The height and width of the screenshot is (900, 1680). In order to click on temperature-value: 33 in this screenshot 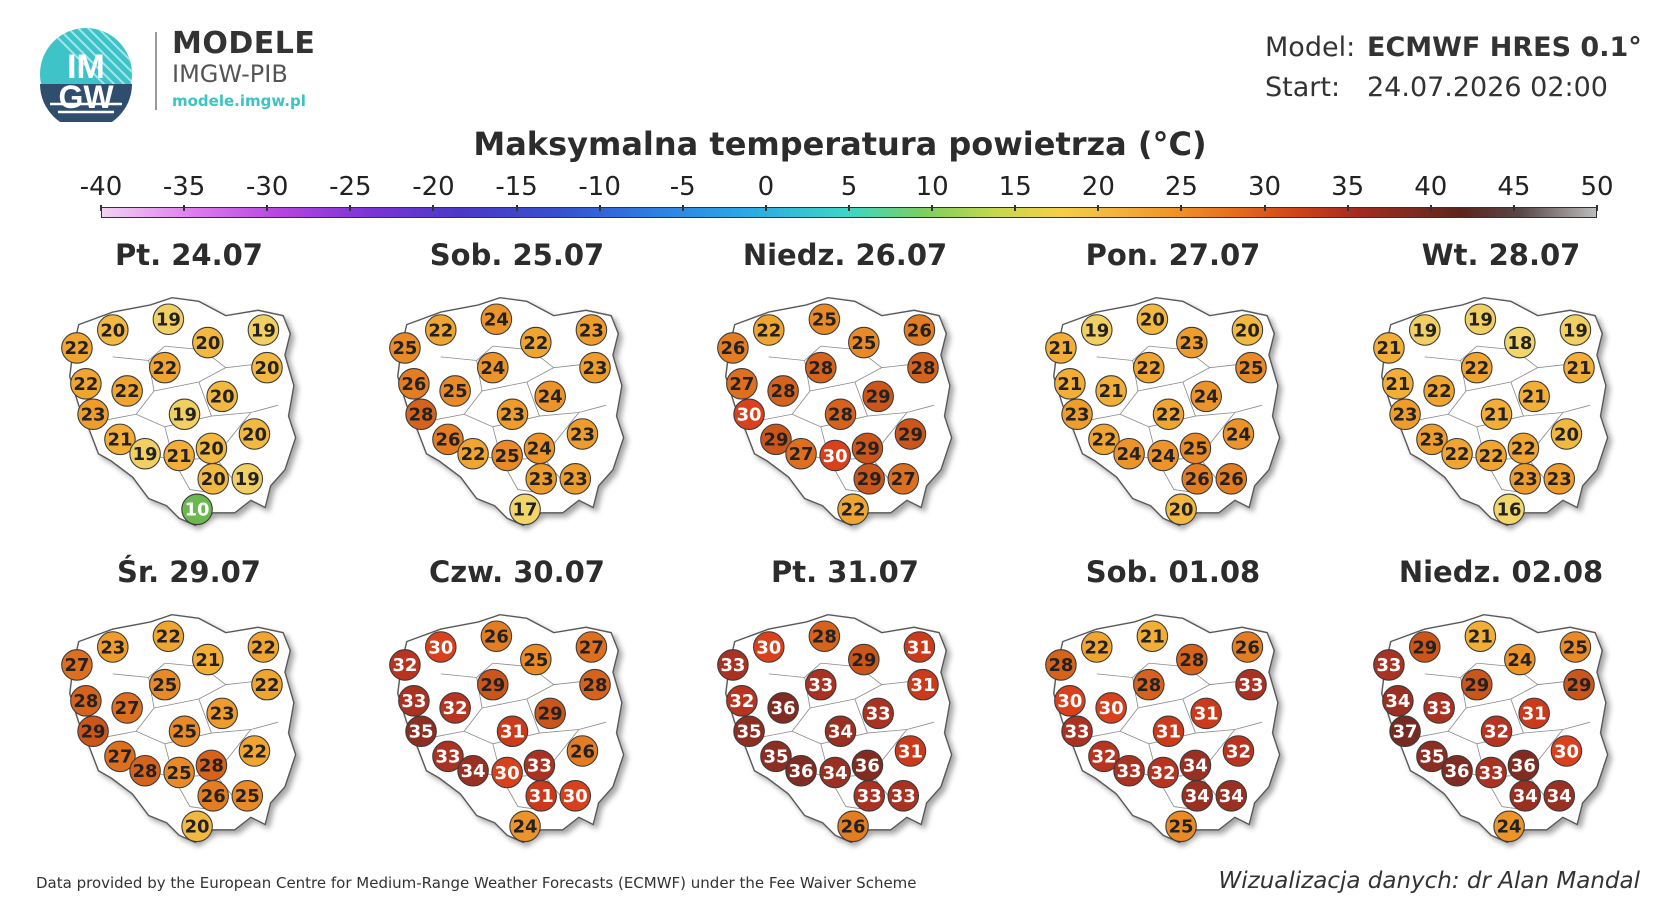, I will do `click(1251, 685)`.